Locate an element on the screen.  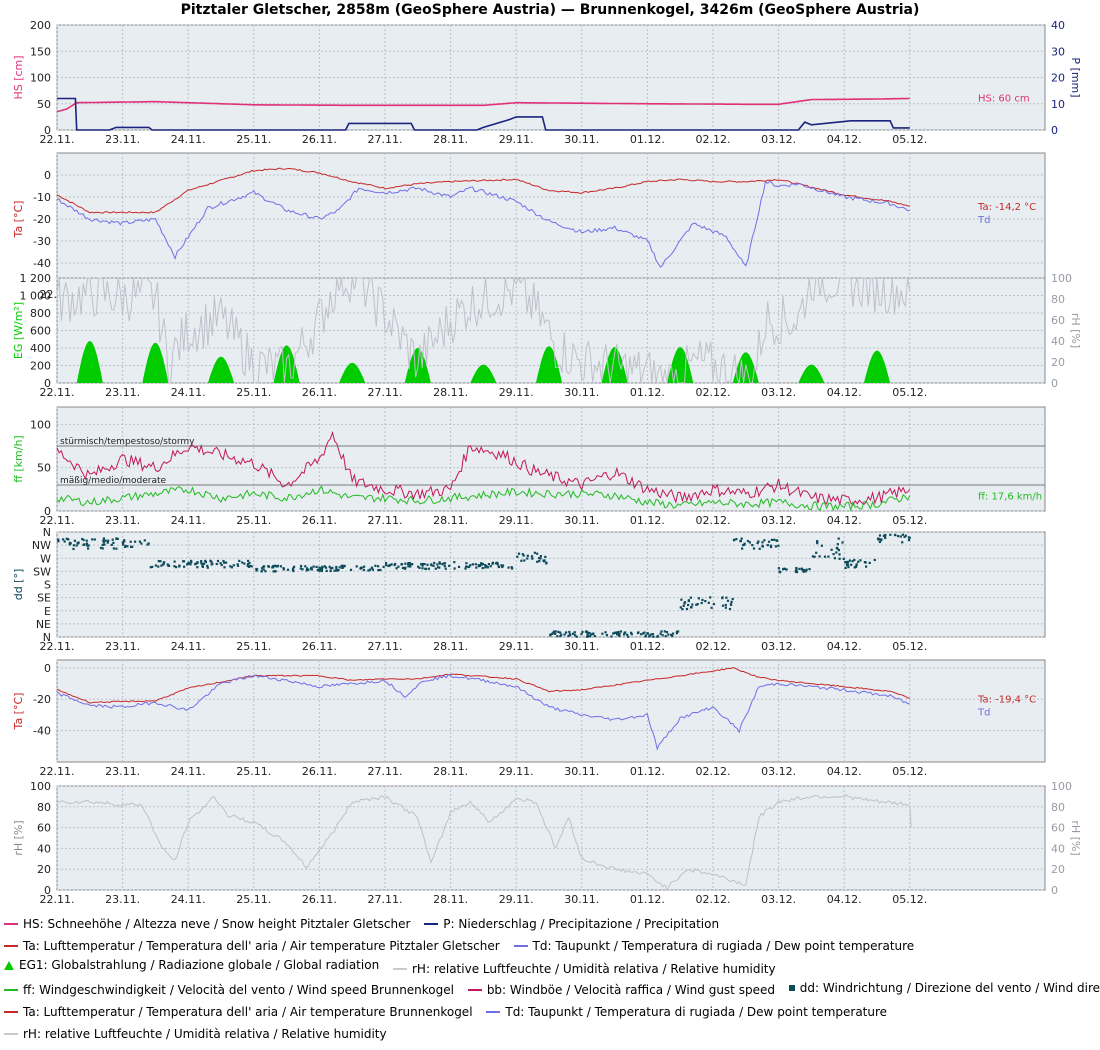
x-tick-label: 23.11. is located at coordinates (122, 139).